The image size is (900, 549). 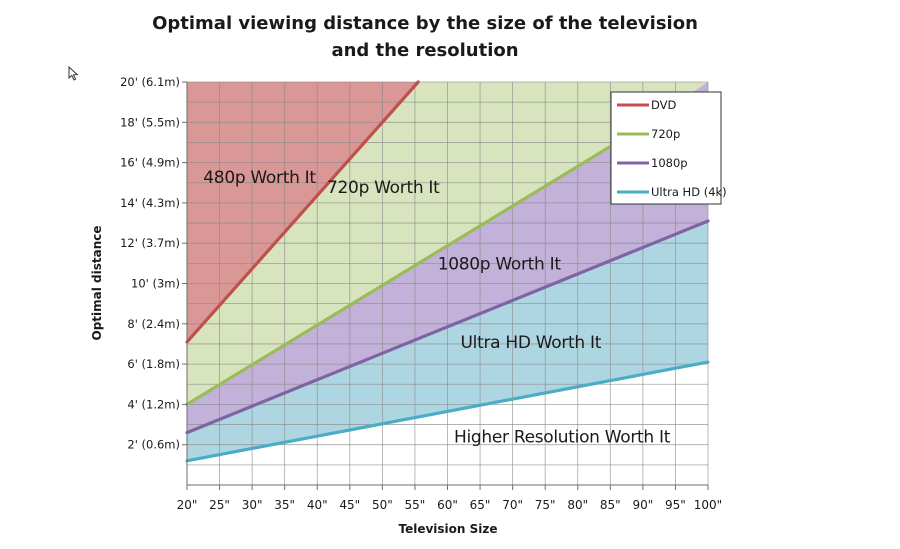 What do you see at coordinates (447, 411) in the screenshot?
I see `series-line-ultra-hd-4k` at bounding box center [447, 411].